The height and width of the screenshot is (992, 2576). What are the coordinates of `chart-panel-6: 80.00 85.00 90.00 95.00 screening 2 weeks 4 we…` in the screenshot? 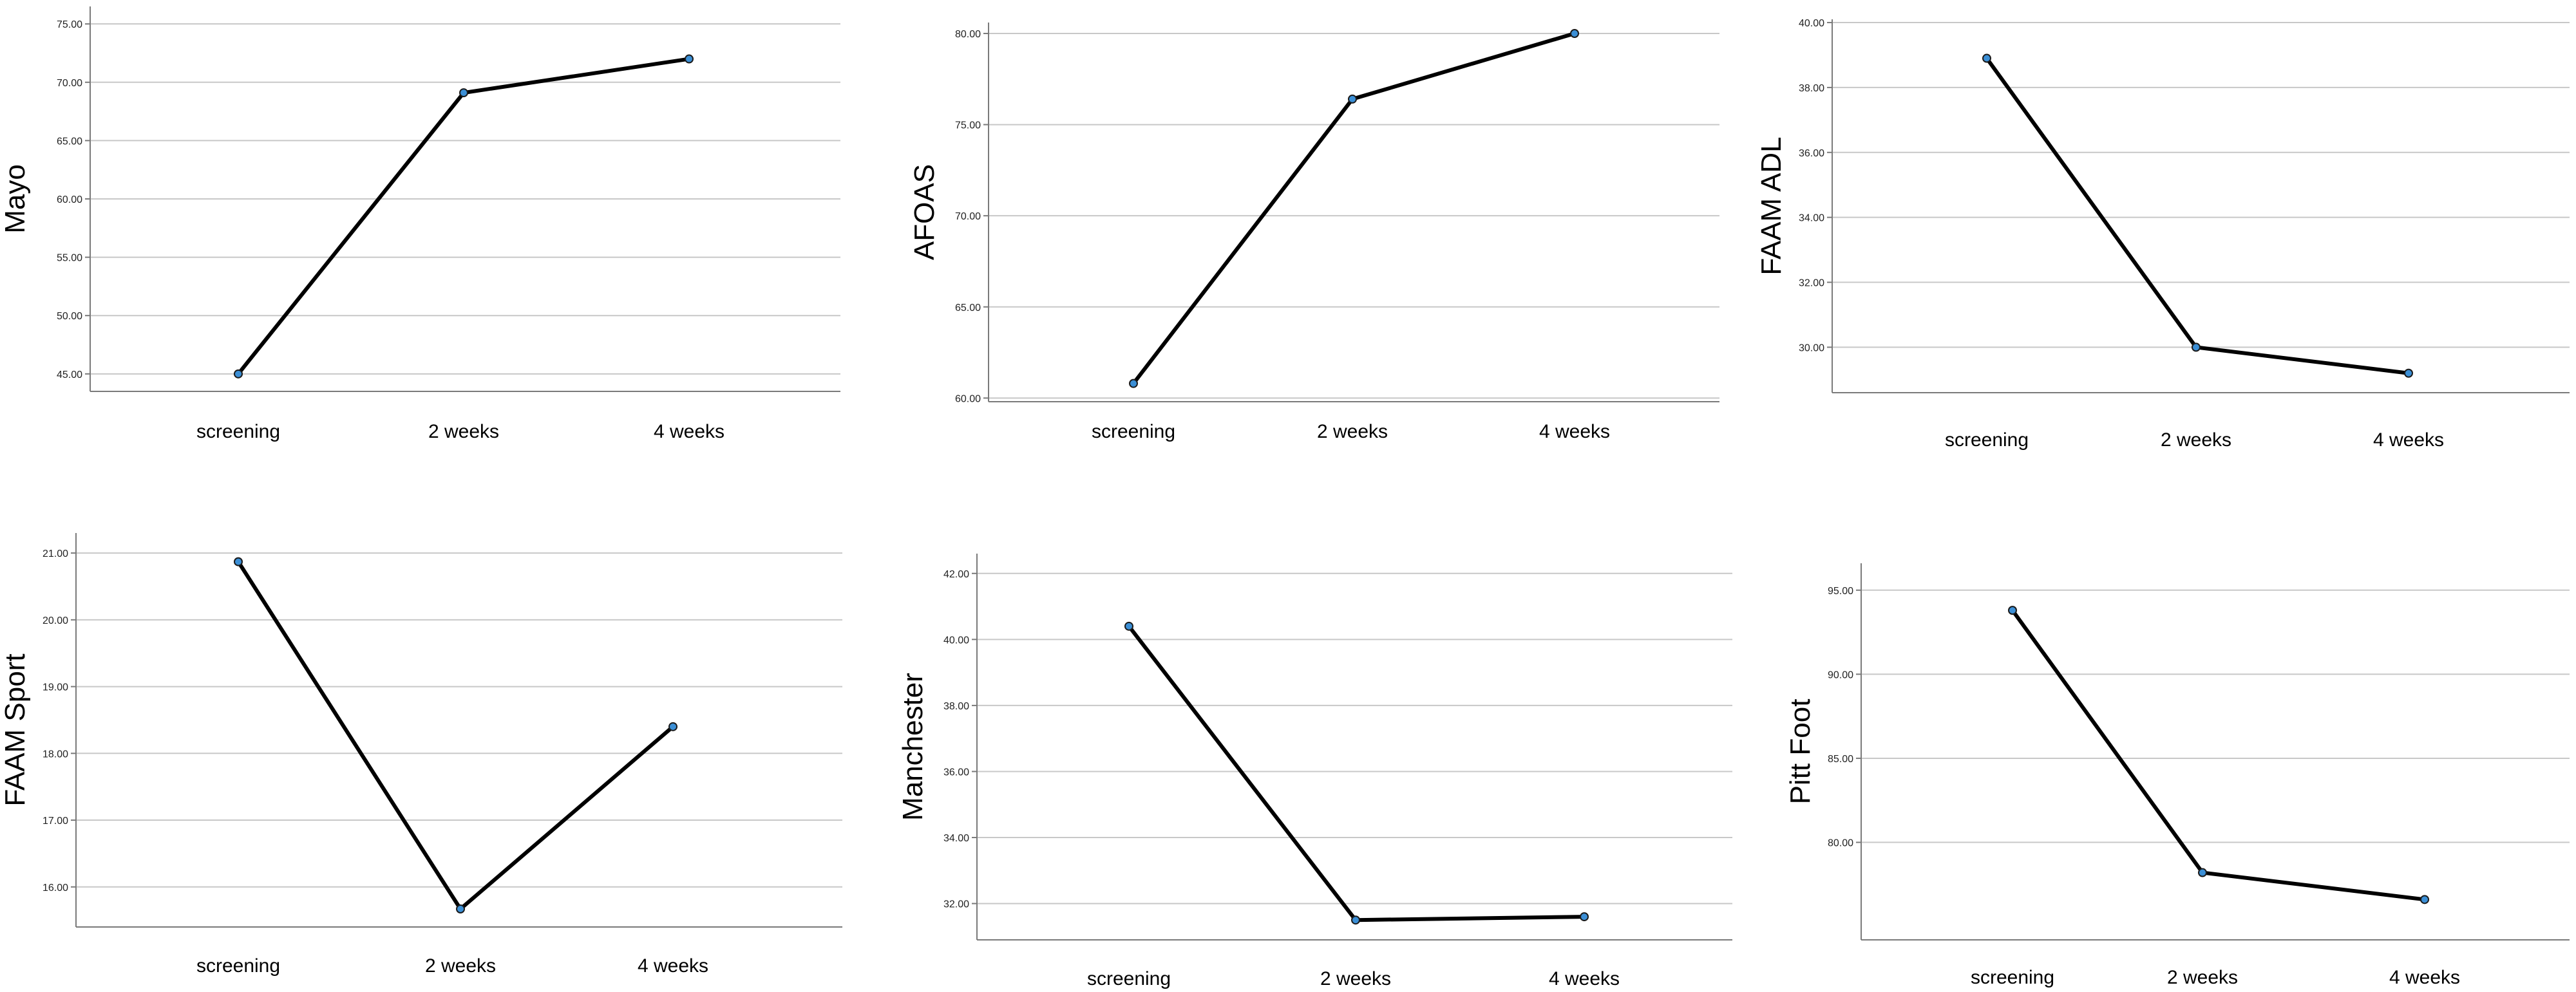 It's located at (2177, 776).